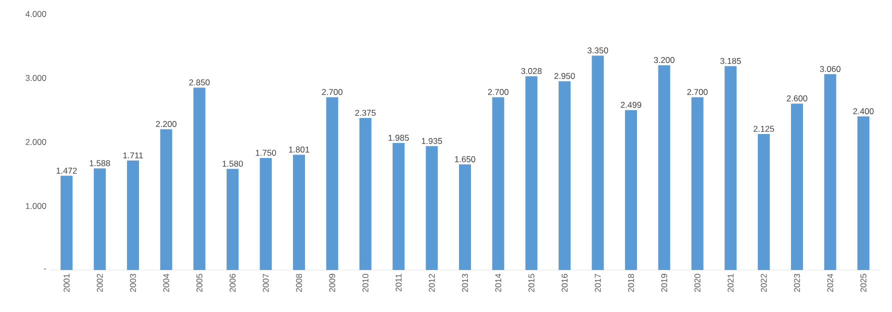  Describe the element at coordinates (299, 149) in the screenshot. I see `data-label: 1.801` at that location.